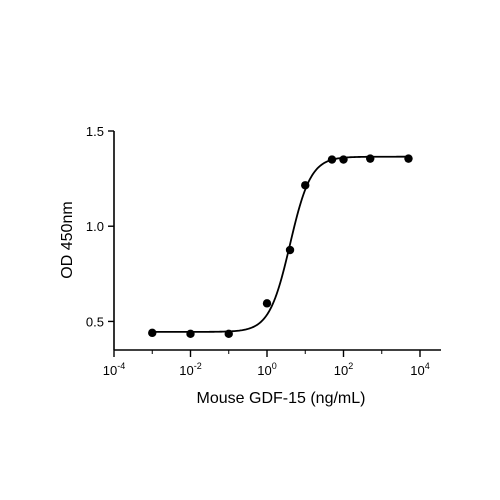  I want to click on x-axis-ticks: 10⁻⁴ 10⁻² 10⁰ 10² 10⁴, so click(266, 364).